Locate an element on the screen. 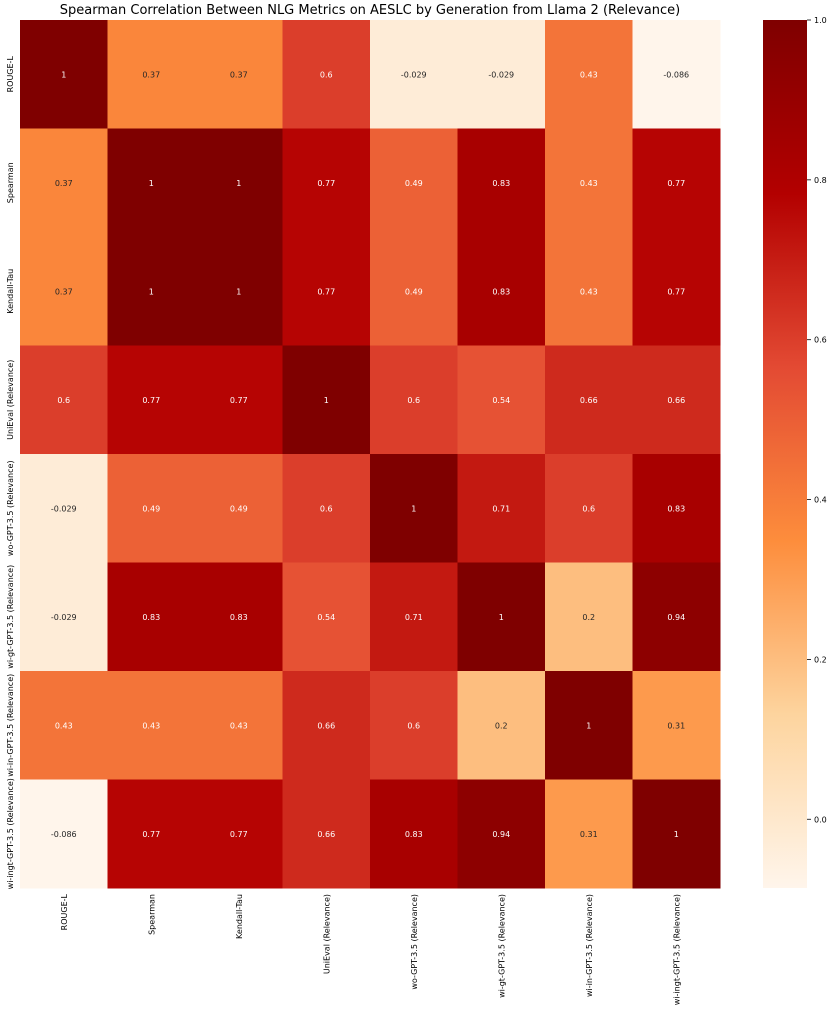 Image resolution: width=830 pixels, height=1010 pixels. x-tick-label: wi-in-GPT-3.5 (Relevance) is located at coordinates (589, 945).